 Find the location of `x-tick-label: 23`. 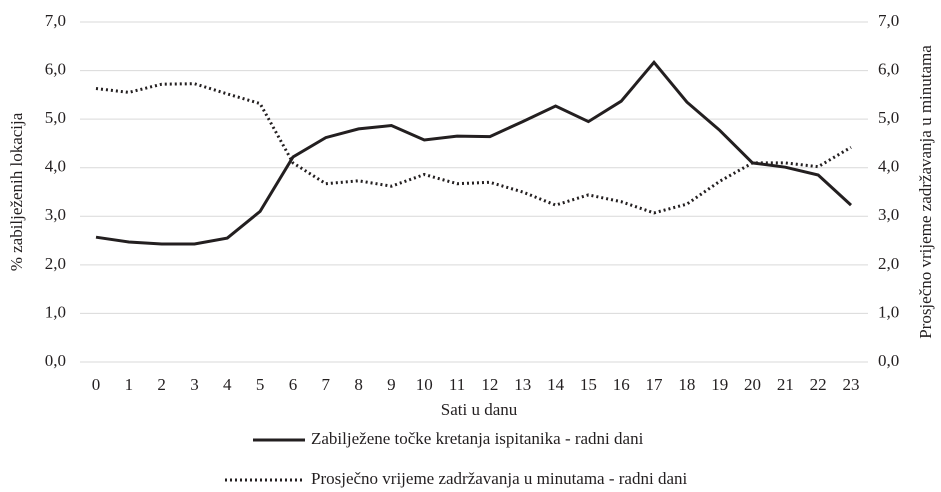

x-tick-label: 23 is located at coordinates (851, 384).